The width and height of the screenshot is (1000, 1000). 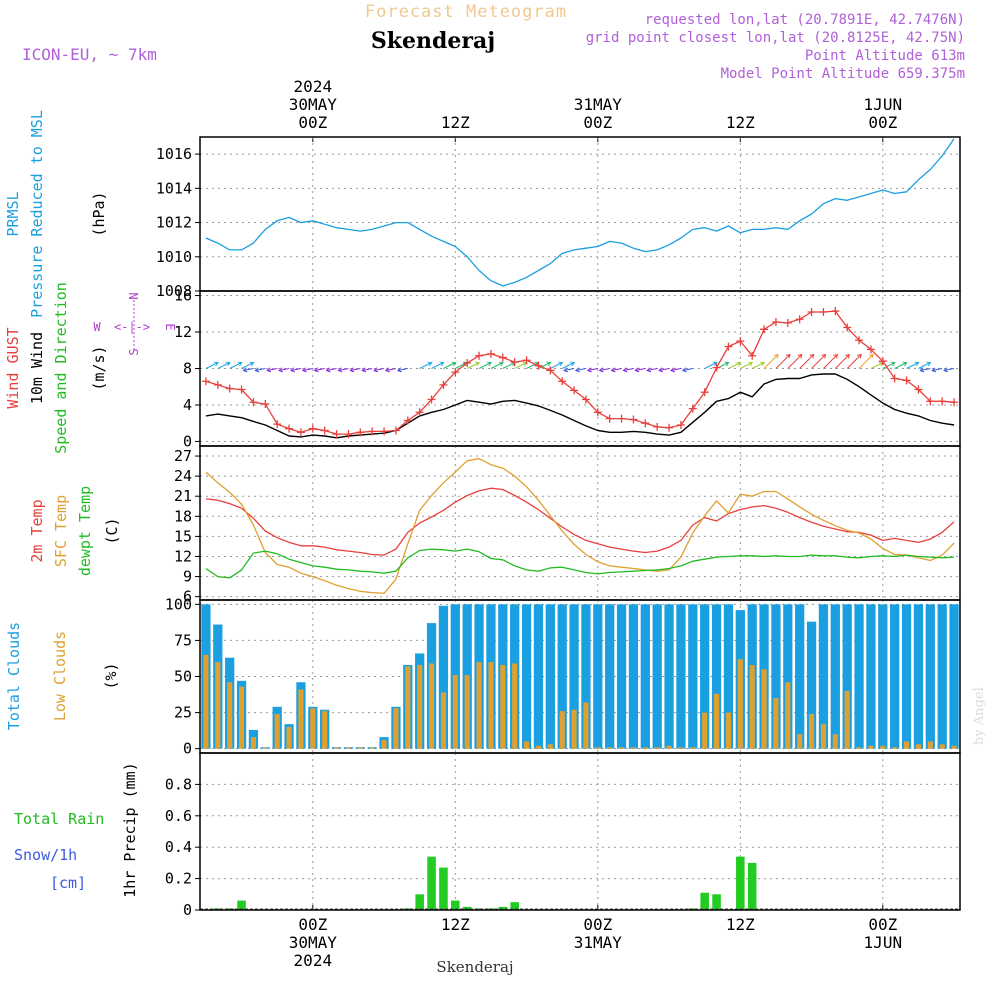 What do you see at coordinates (97, 327) in the screenshot?
I see `compass-west: W` at bounding box center [97, 327].